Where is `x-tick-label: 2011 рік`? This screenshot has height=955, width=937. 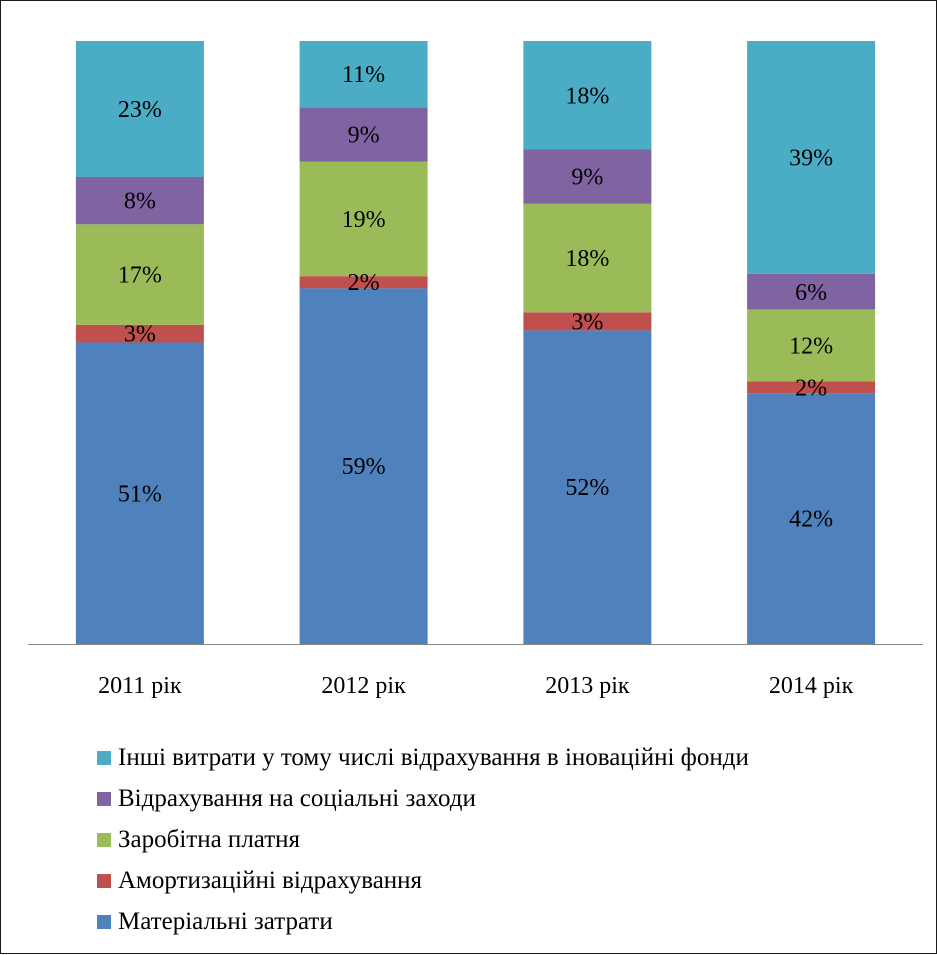 x-tick-label: 2011 рік is located at coordinates (140, 686).